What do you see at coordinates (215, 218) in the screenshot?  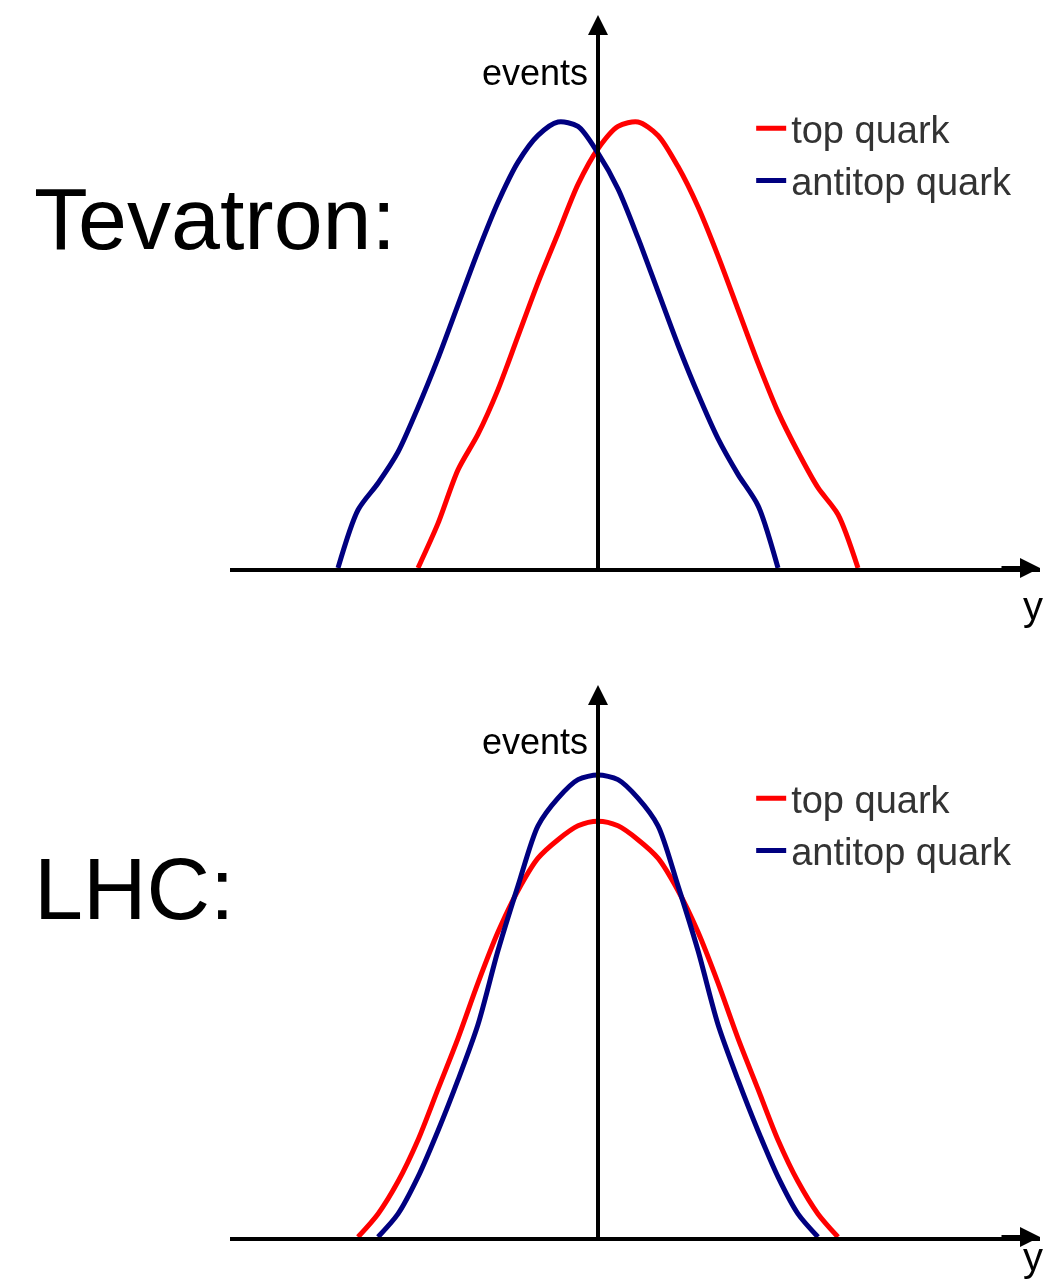 I see `text: Tevatron:` at bounding box center [215, 218].